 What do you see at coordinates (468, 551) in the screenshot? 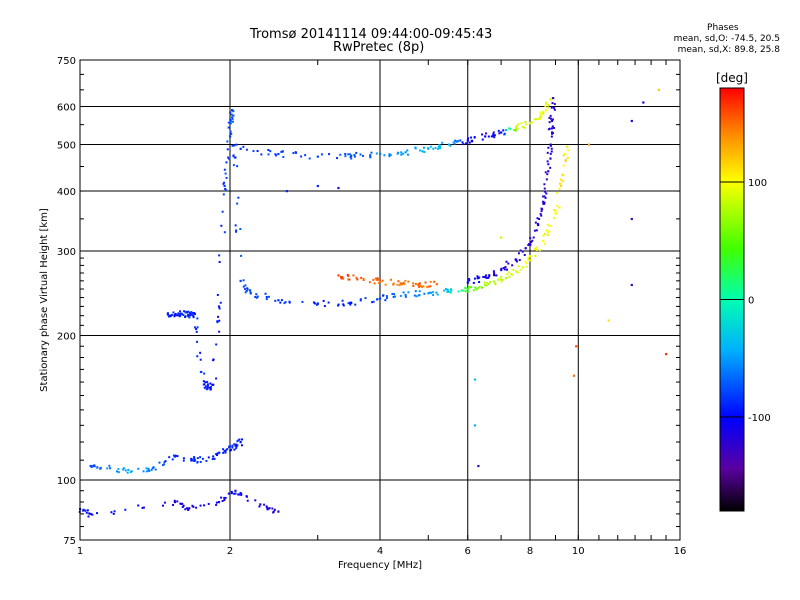
I see `x-tick-label: 6` at bounding box center [468, 551].